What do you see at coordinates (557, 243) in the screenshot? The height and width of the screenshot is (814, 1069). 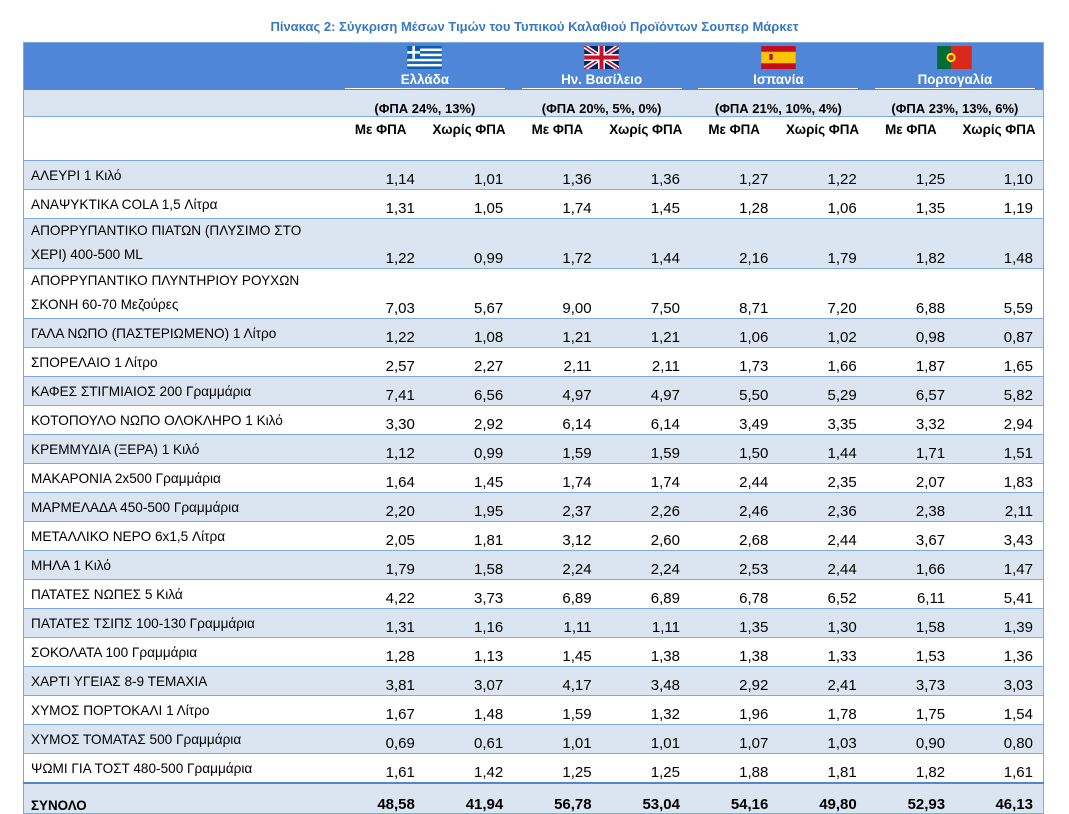 I see `price-with-vat: 1,72` at bounding box center [557, 243].